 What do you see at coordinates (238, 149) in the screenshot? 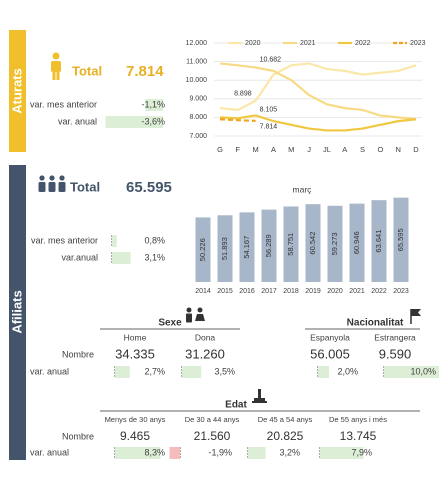
I see `x-tick-label: F` at bounding box center [238, 149].